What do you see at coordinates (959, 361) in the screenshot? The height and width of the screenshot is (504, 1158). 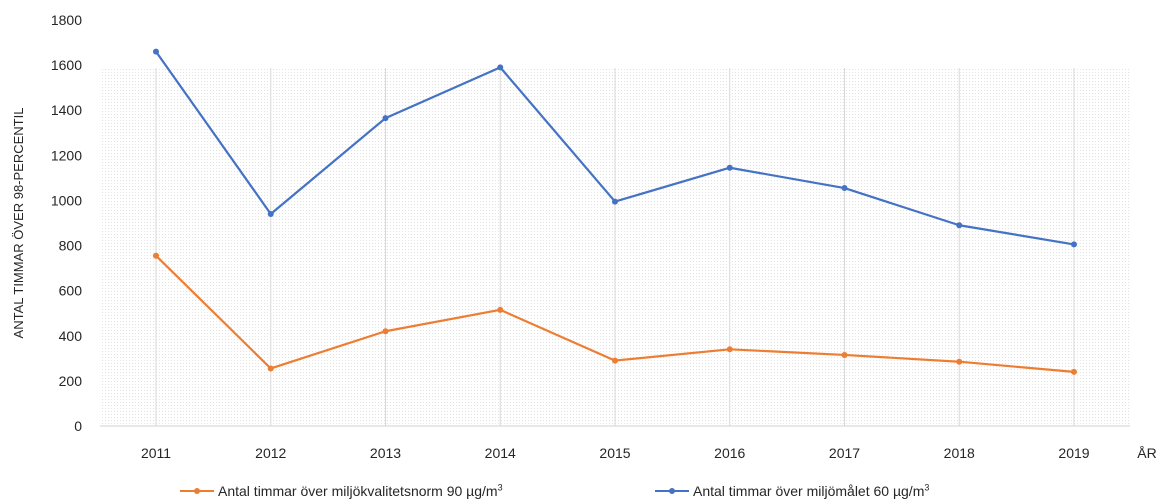 I see `series-1-point-2018` at bounding box center [959, 361].